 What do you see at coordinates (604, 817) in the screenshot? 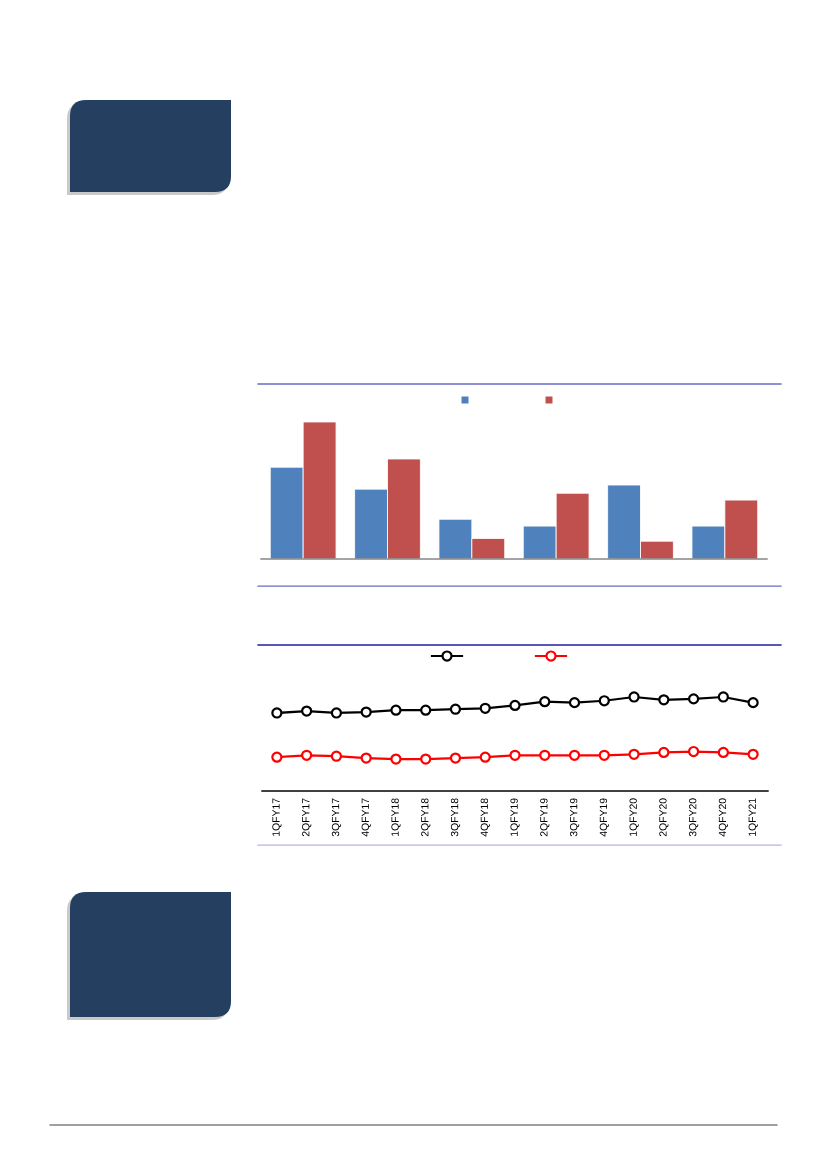
I see `x-tick-label: 4QFY19` at bounding box center [604, 817].